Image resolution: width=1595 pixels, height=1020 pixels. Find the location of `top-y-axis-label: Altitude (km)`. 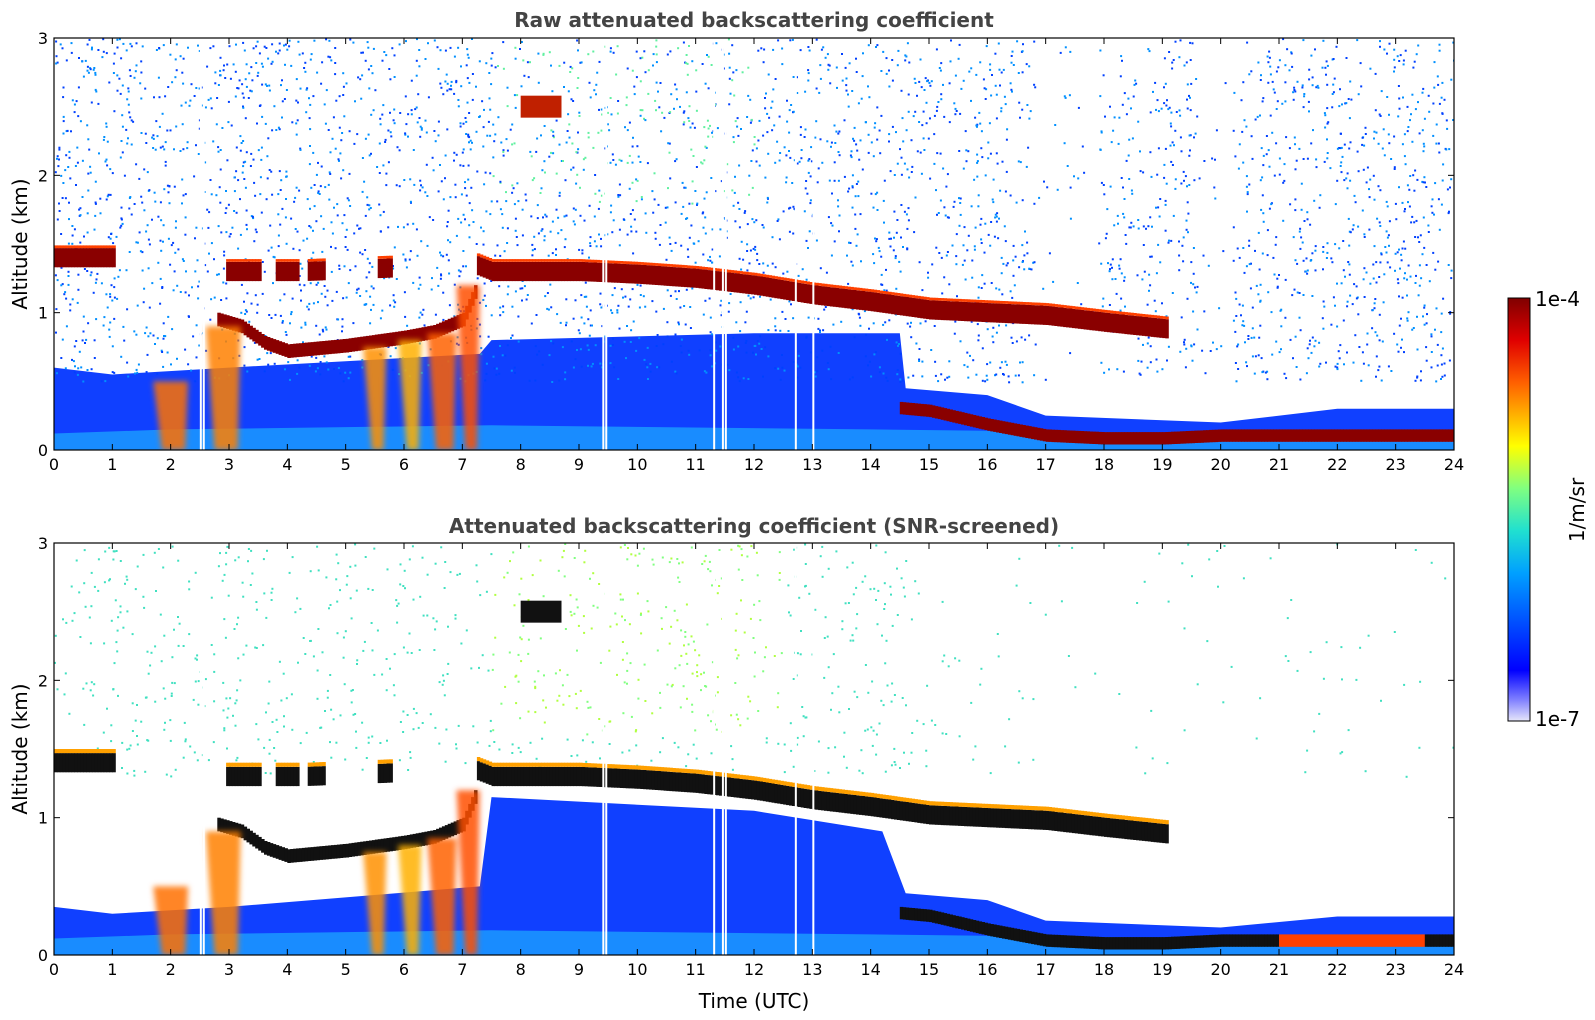

top-y-axis-label: Altitude (km) is located at coordinates (20, 243).